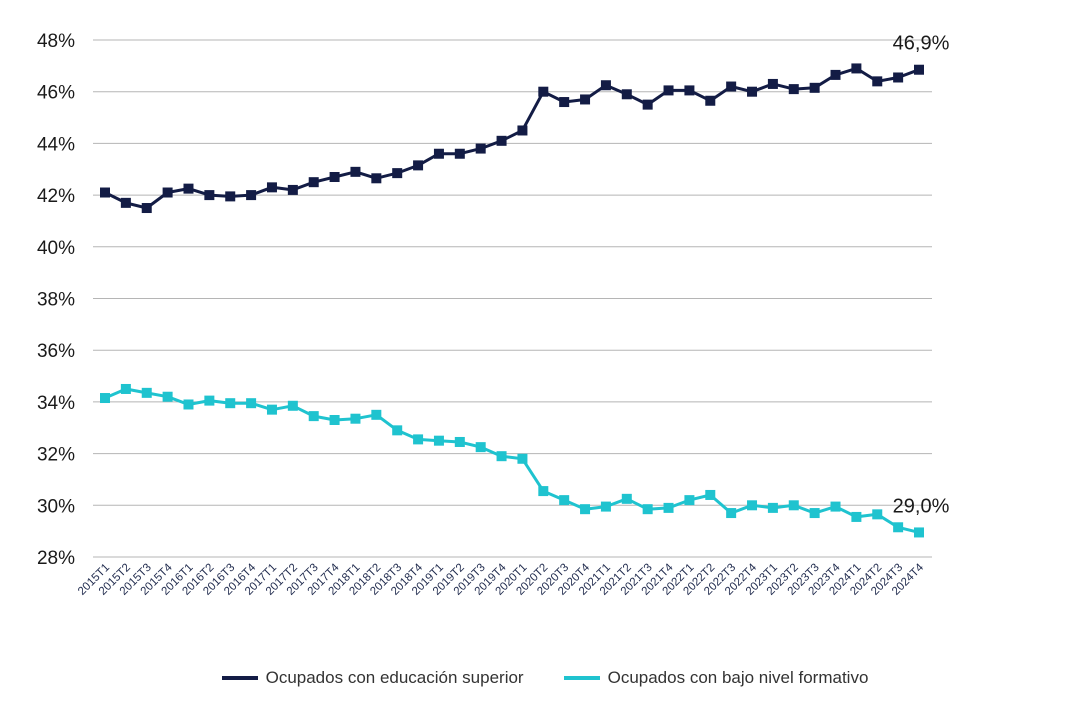 The height and width of the screenshot is (712, 1090). I want to click on legend-label-bajo-nivel-formativo: Ocupados con bajo nivel formativo, so click(738, 677).